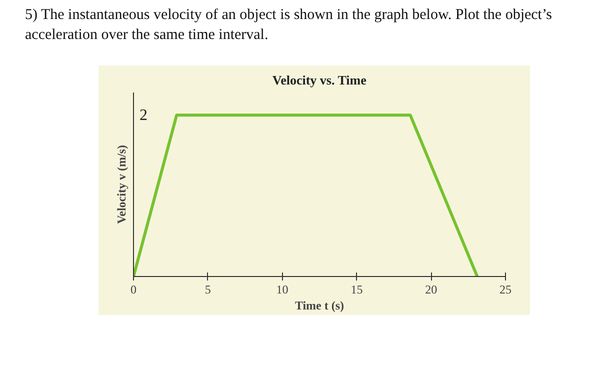 This screenshot has width=605, height=371. What do you see at coordinates (282, 289) in the screenshot?
I see `x-tick-label: 10` at bounding box center [282, 289].